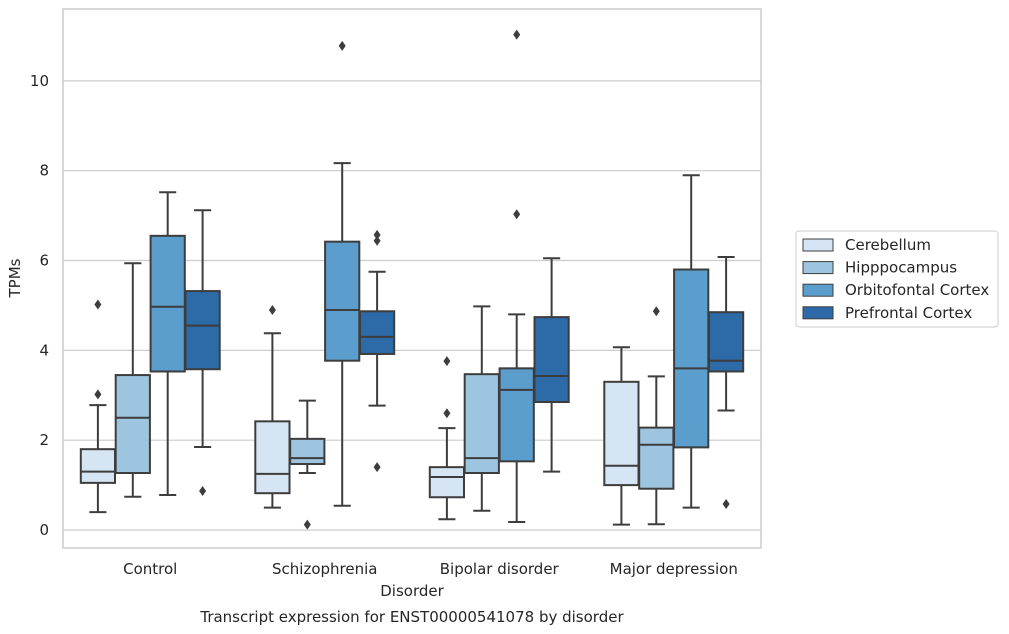 This screenshot has height=634, width=1009. What do you see at coordinates (500, 569) in the screenshot?
I see `x-tick-label: Bipolar disorder` at bounding box center [500, 569].